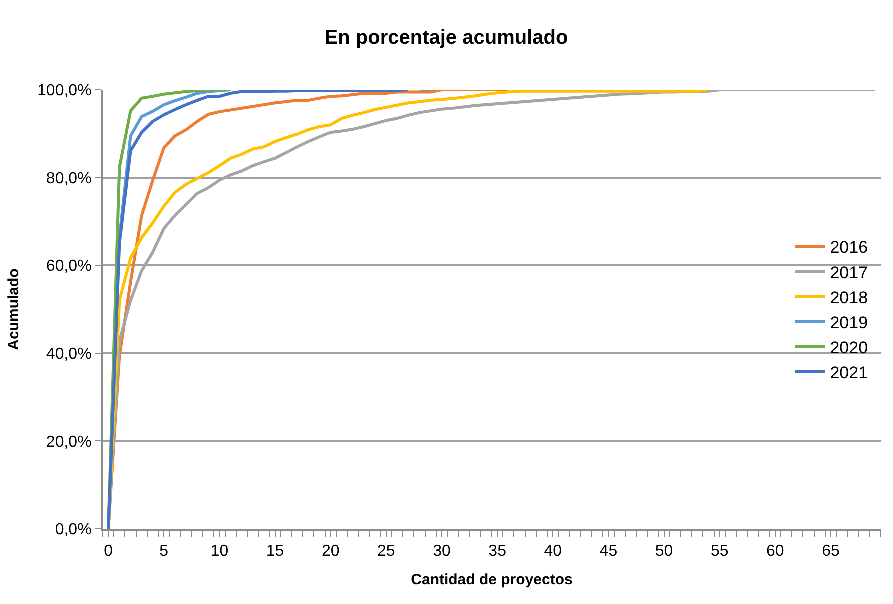 The width and height of the screenshot is (893, 604). Describe the element at coordinates (164, 551) in the screenshot. I see `x-tick-label: 5` at that location.